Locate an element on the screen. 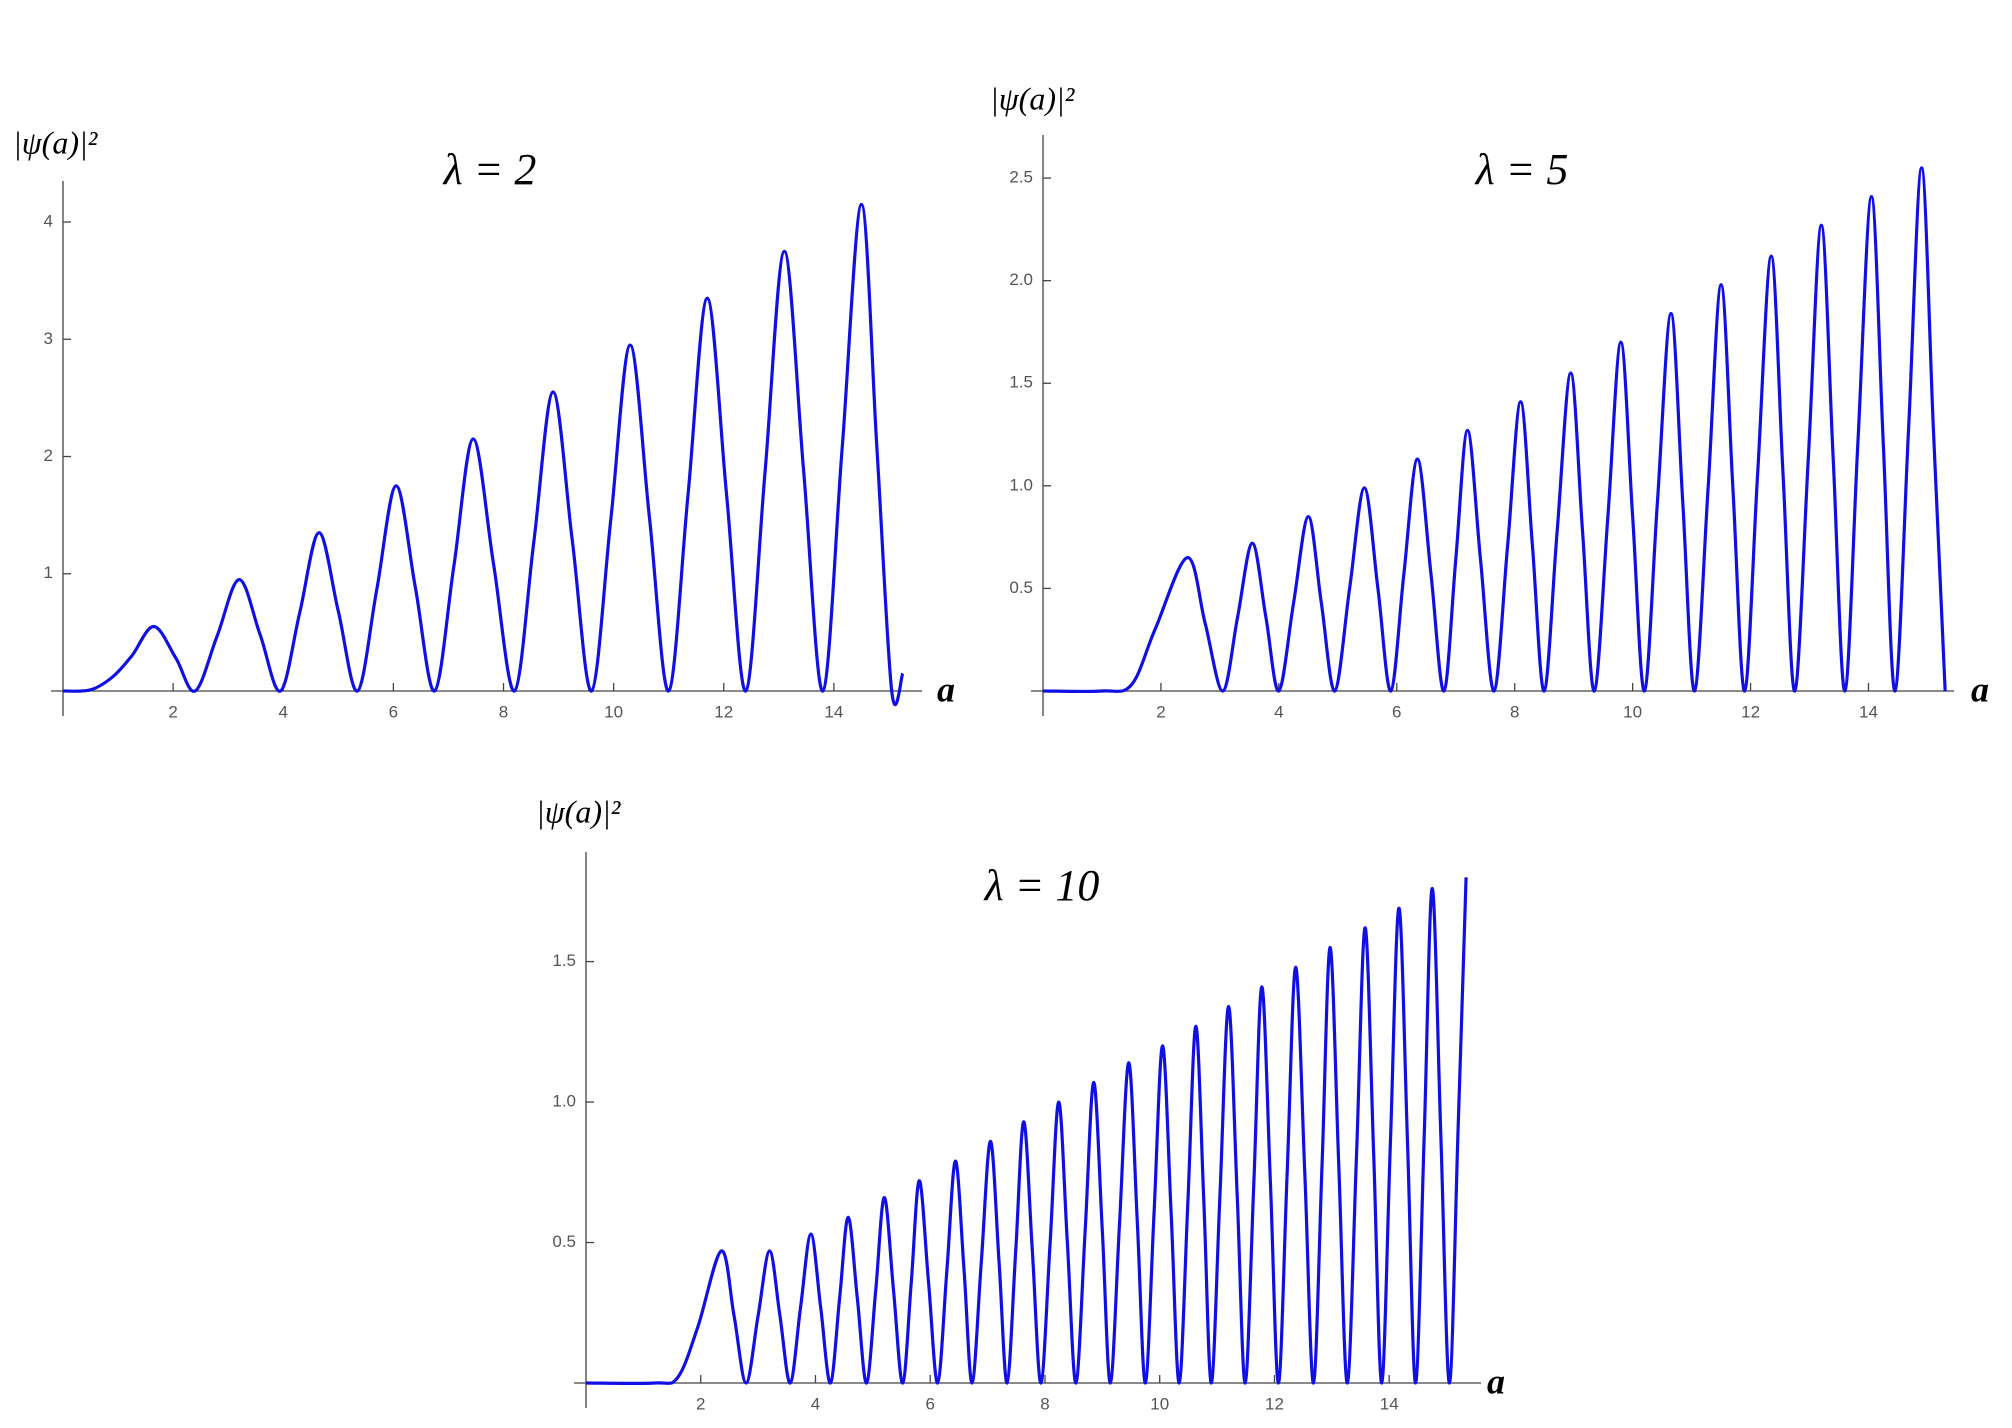 This screenshot has height=1428, width=2012. y-tick-label: 3 is located at coordinates (48, 338).